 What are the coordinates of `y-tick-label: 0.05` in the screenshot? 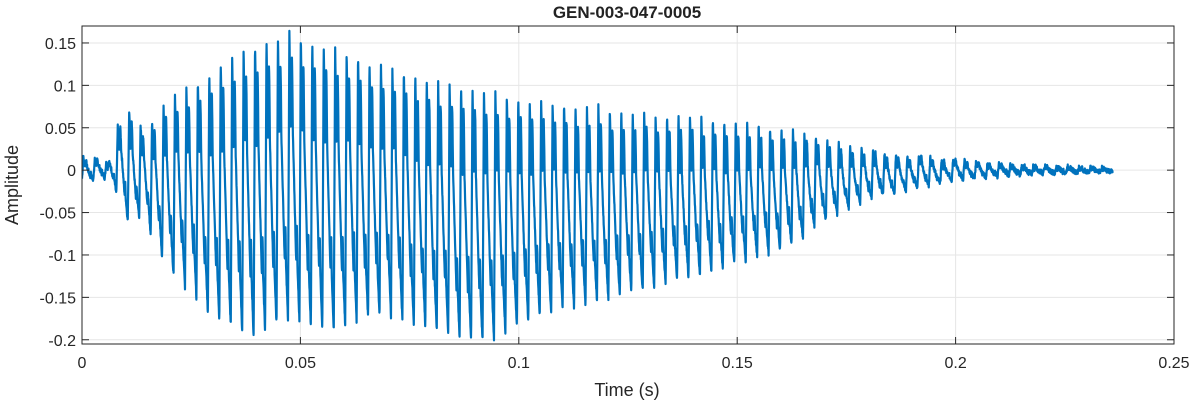 It's located at (60, 129).